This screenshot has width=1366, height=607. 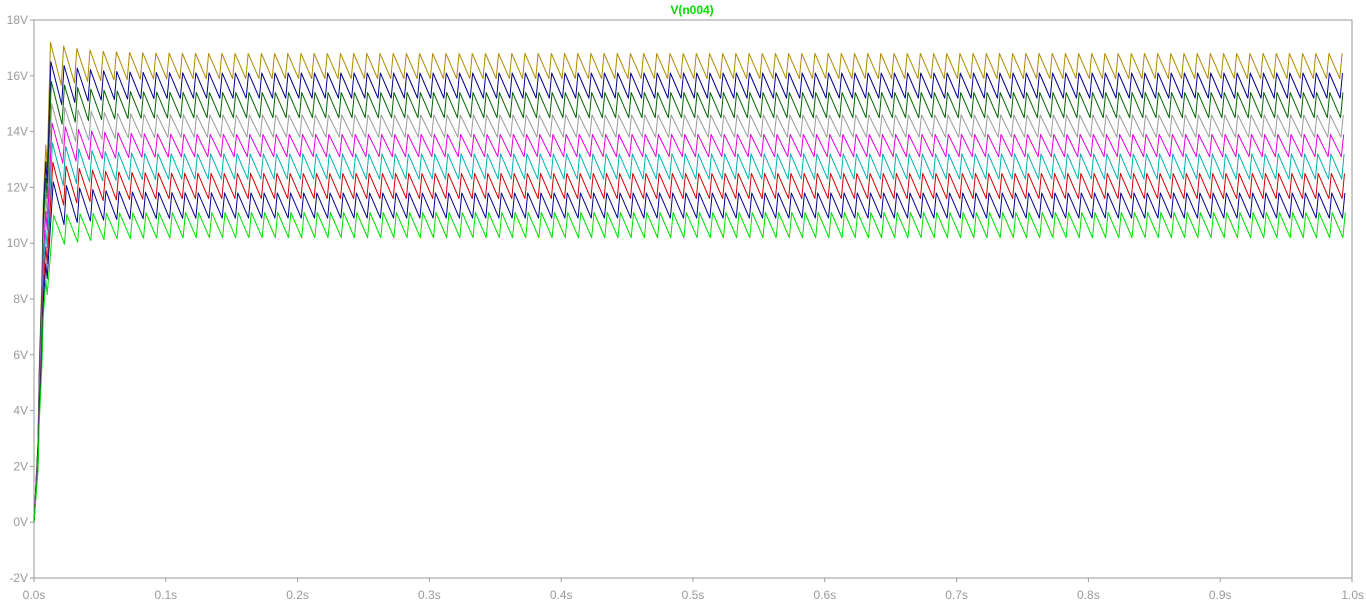 What do you see at coordinates (17, 20) in the screenshot?
I see `y-tick-label: 18V` at bounding box center [17, 20].